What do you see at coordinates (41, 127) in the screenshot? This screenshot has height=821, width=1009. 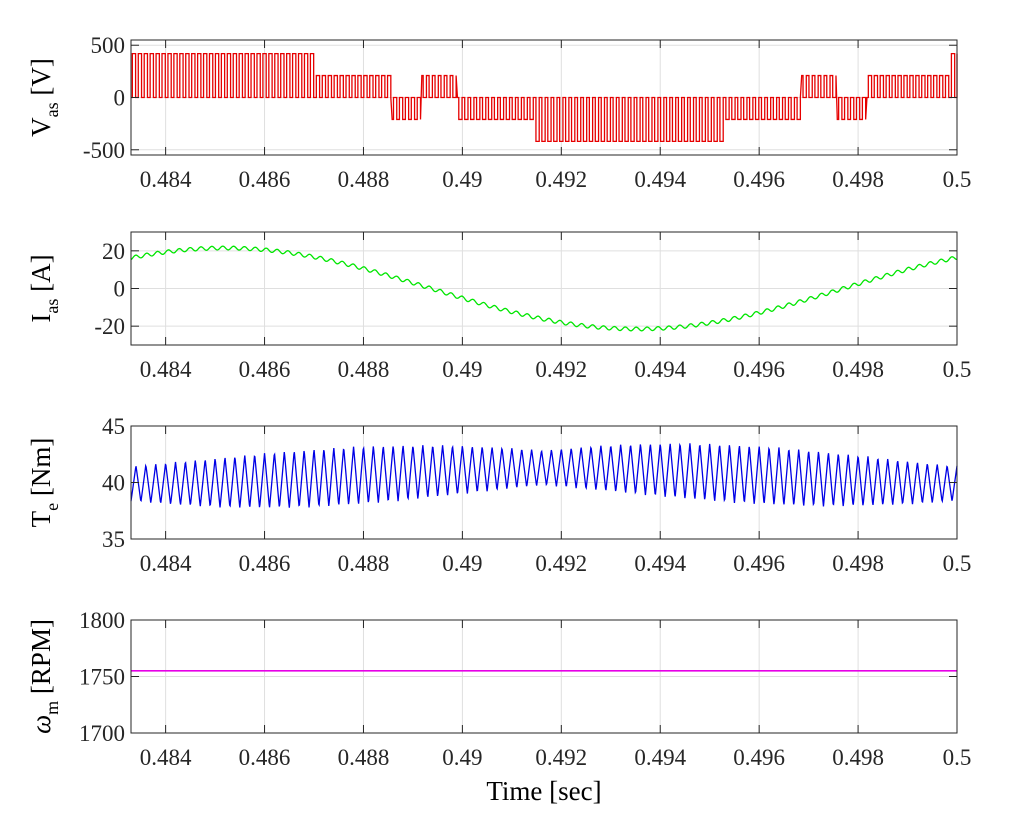 I see `y-label-main: V` at bounding box center [41, 127].